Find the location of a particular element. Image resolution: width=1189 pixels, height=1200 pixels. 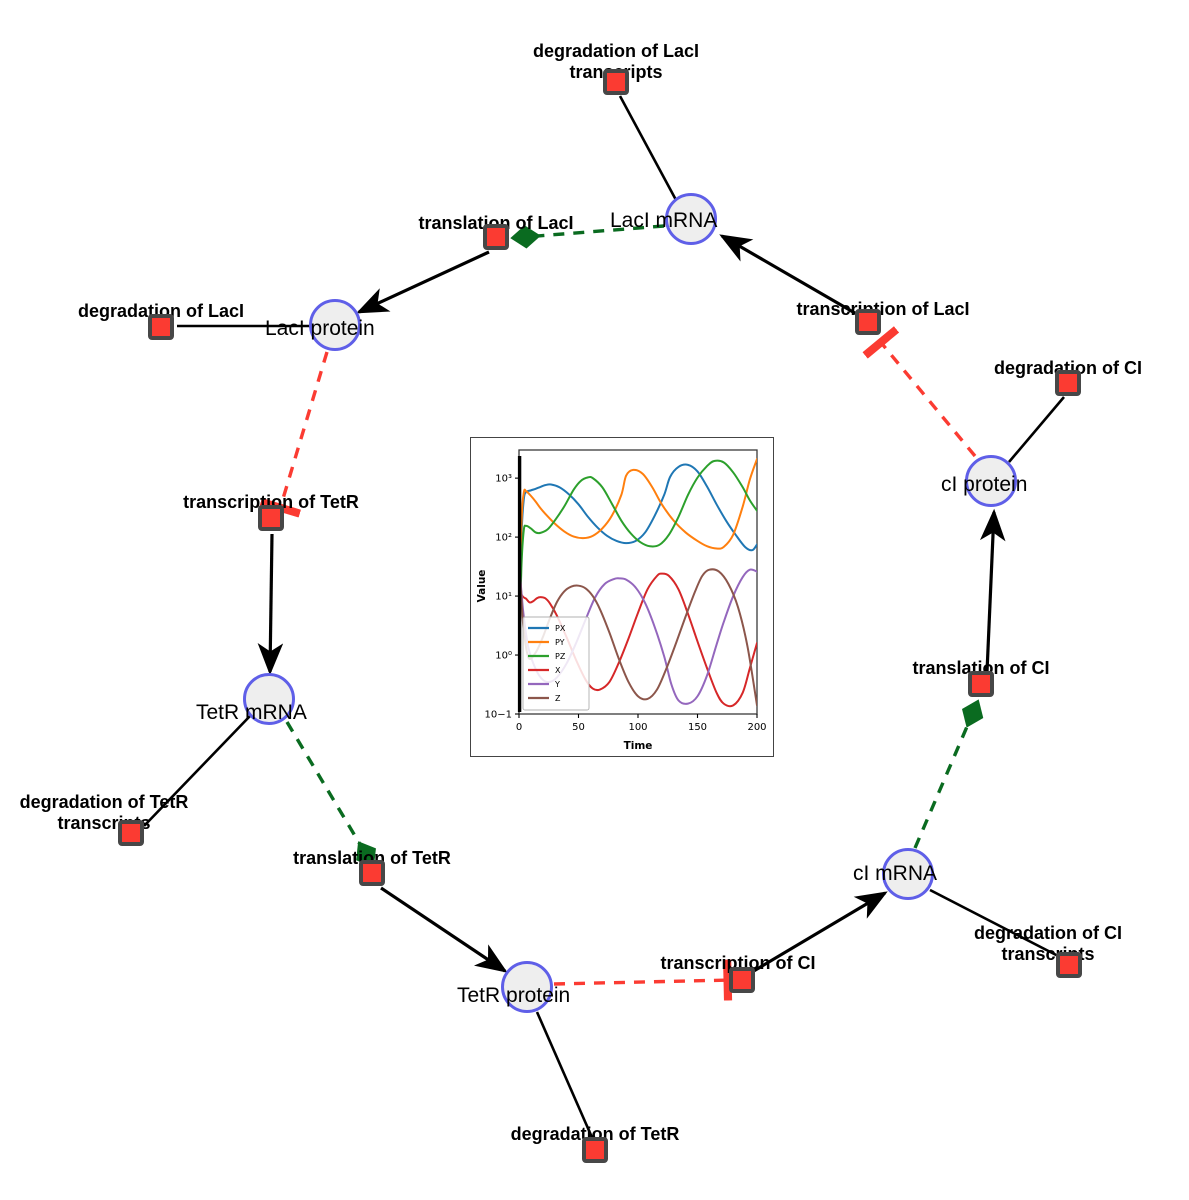

chart-series-PY is located at coordinates (638, 557).